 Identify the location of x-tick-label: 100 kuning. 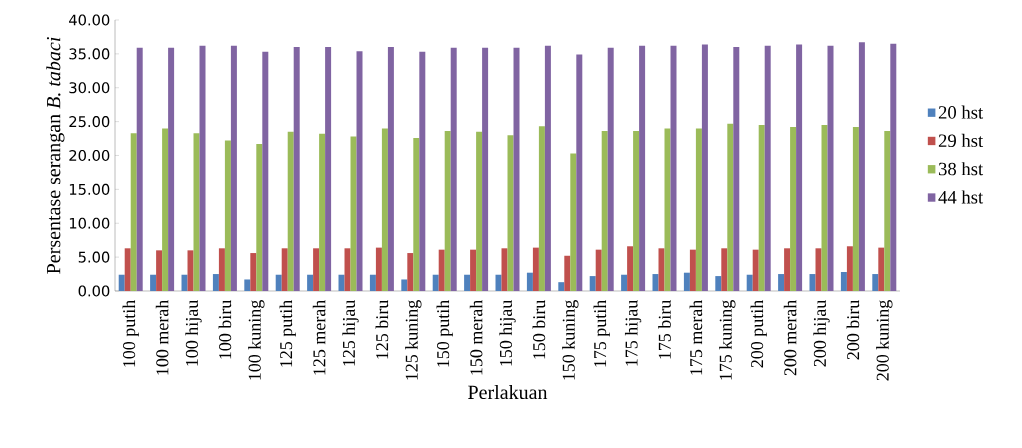
(256, 340).